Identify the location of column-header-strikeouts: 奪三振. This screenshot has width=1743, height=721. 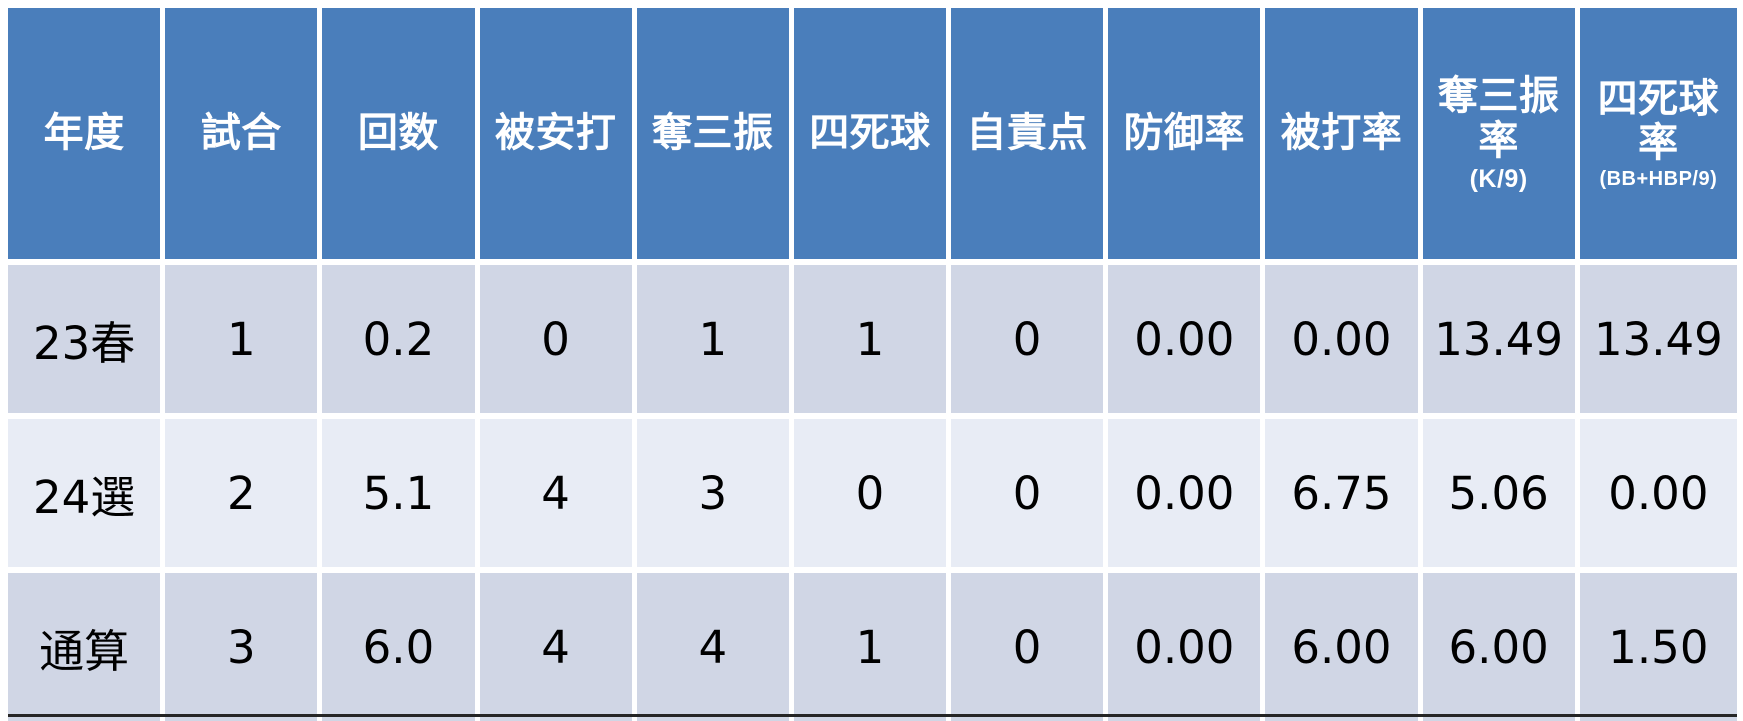
(715, 136).